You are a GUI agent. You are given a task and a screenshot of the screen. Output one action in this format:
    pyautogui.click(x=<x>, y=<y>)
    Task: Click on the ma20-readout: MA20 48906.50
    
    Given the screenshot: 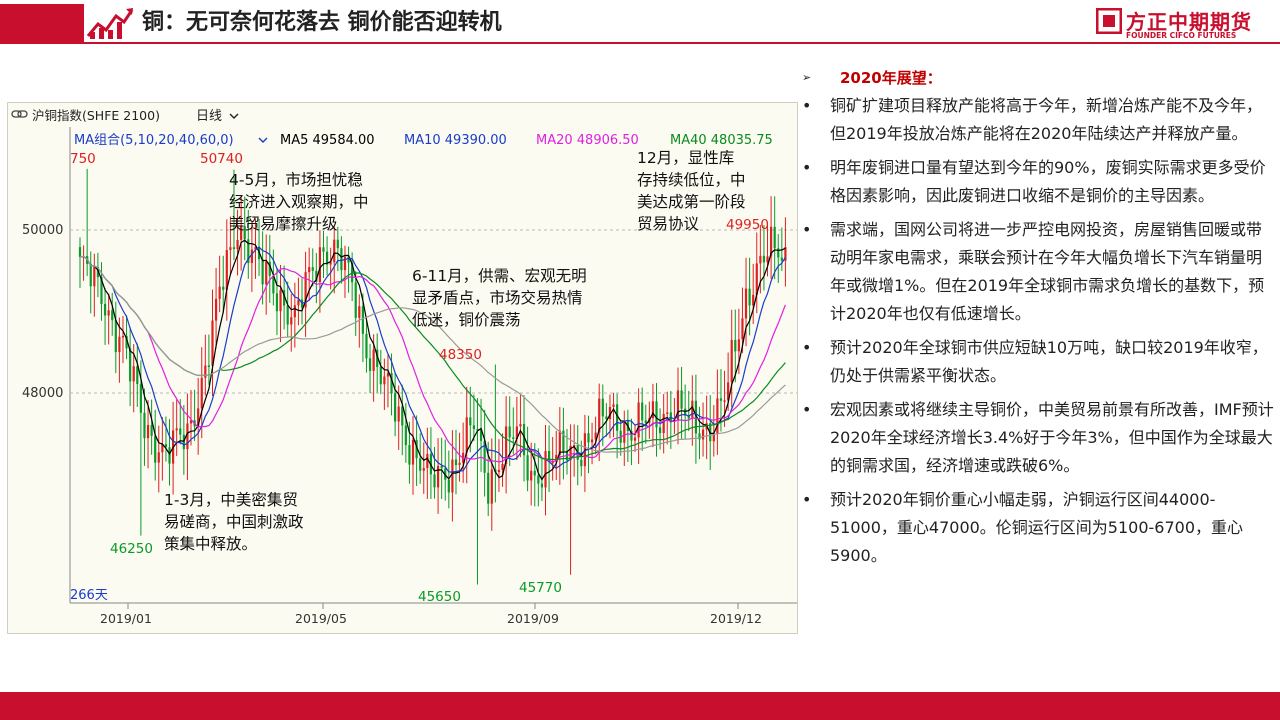 What is the action you would take?
    pyautogui.click(x=587, y=140)
    